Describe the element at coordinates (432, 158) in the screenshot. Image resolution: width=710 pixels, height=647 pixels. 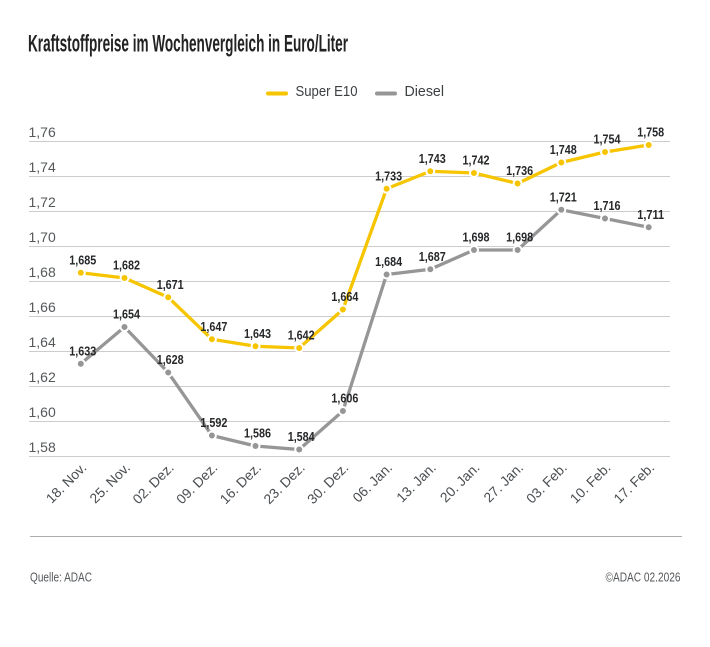
I see `svg-text: 1,743` at that location.